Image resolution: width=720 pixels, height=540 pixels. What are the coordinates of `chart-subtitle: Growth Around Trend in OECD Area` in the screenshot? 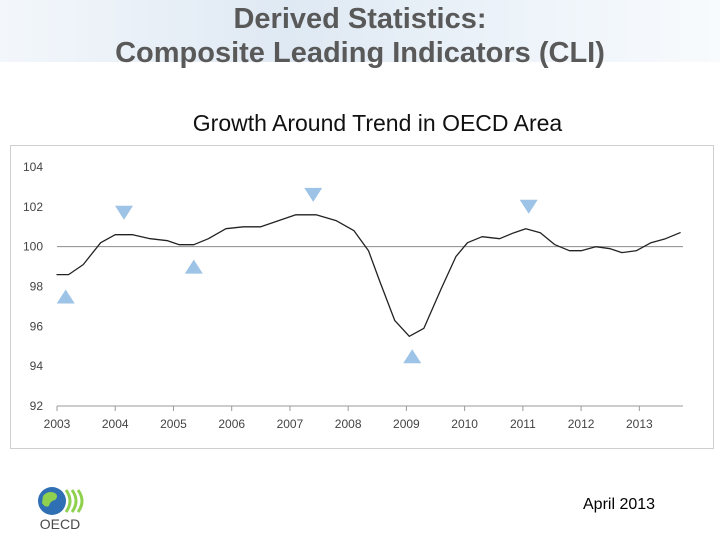 It's located at (377, 123).